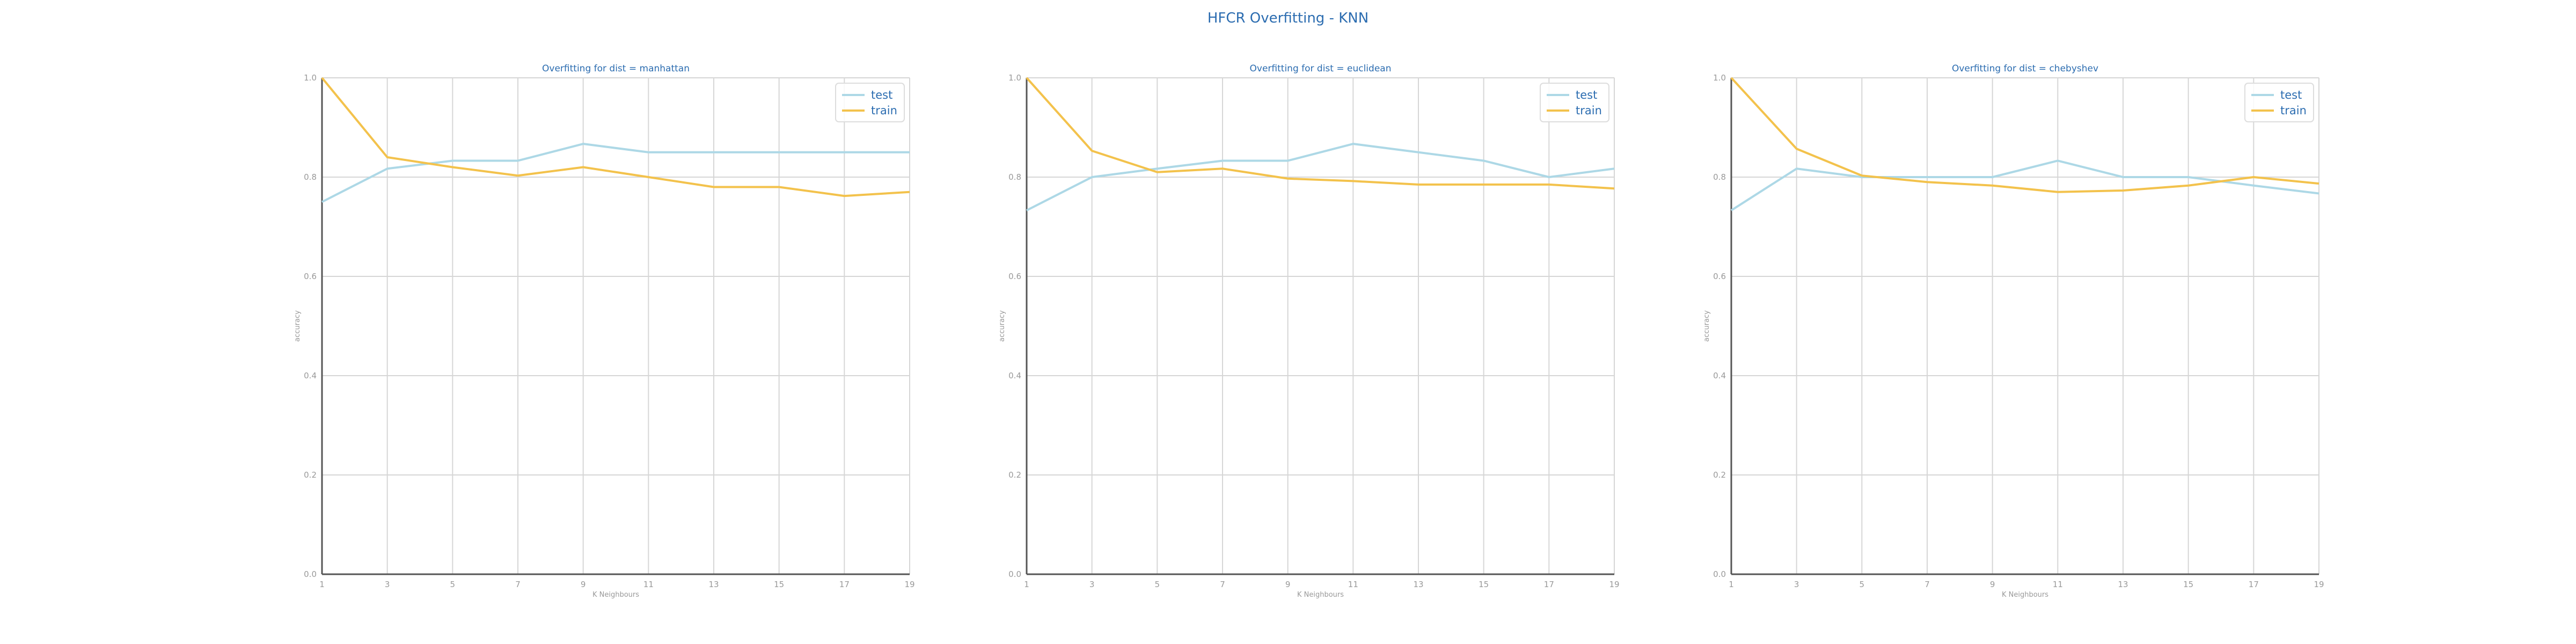 The image size is (2576, 644). Describe the element at coordinates (2025, 68) in the screenshot. I see `panel-title: Overfitting for dist = chebyshev` at that location.